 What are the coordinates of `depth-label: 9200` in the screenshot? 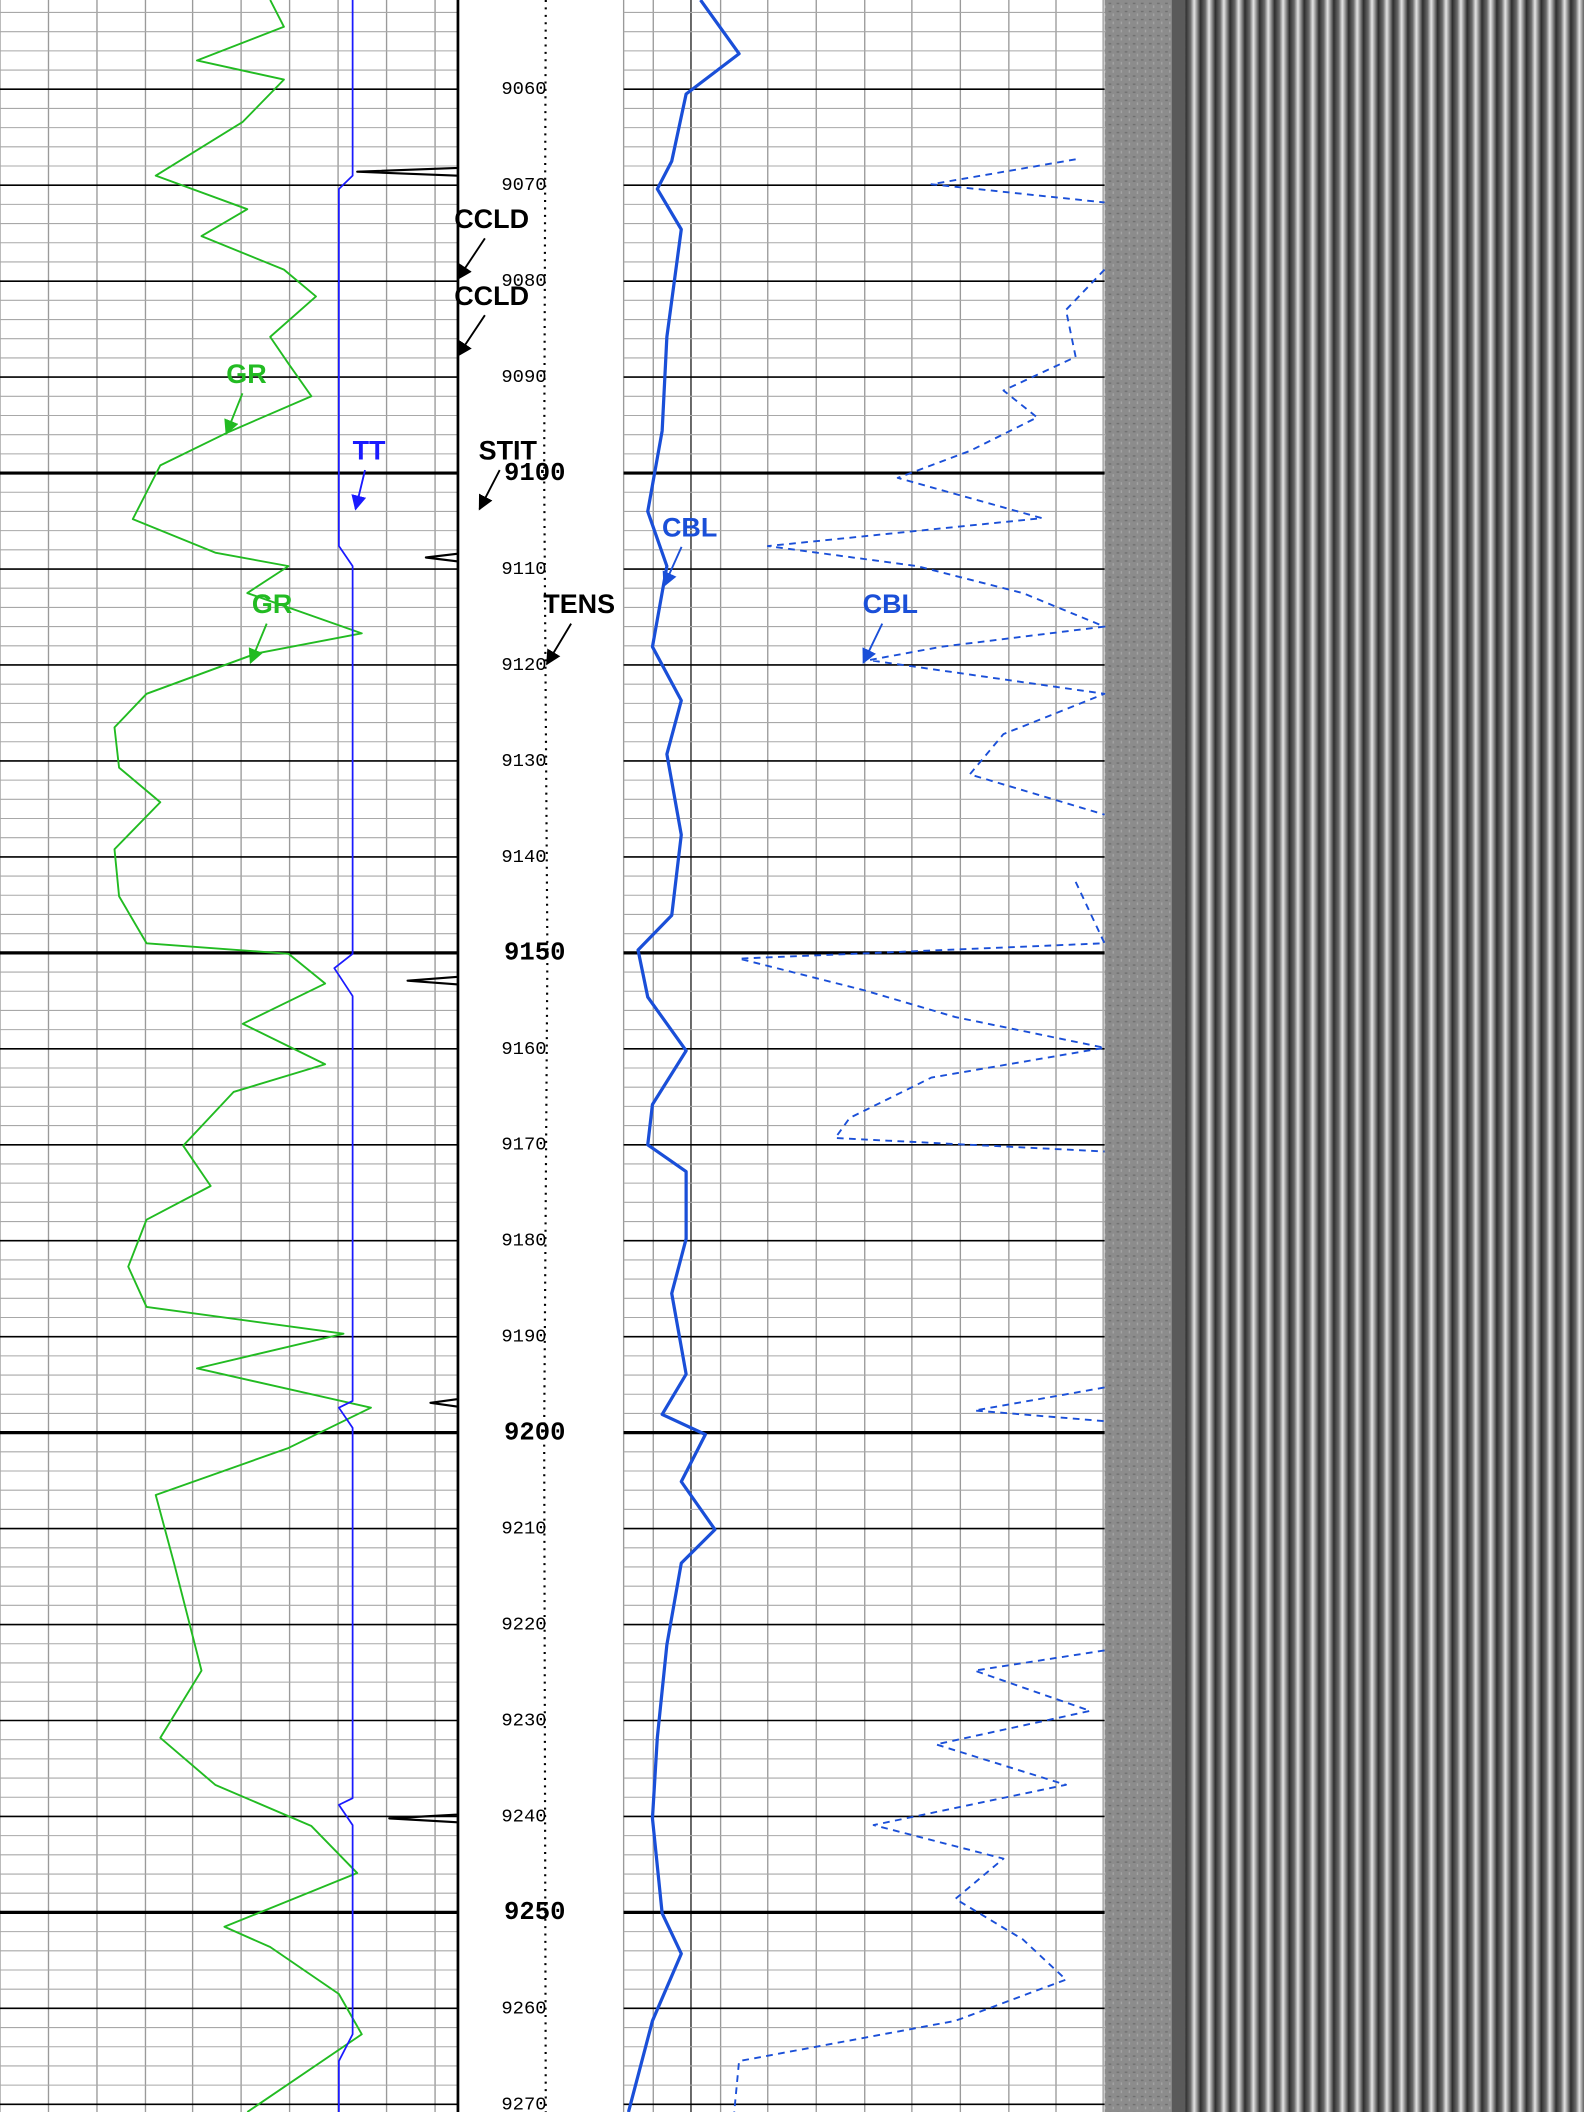 It's located at (534, 1432).